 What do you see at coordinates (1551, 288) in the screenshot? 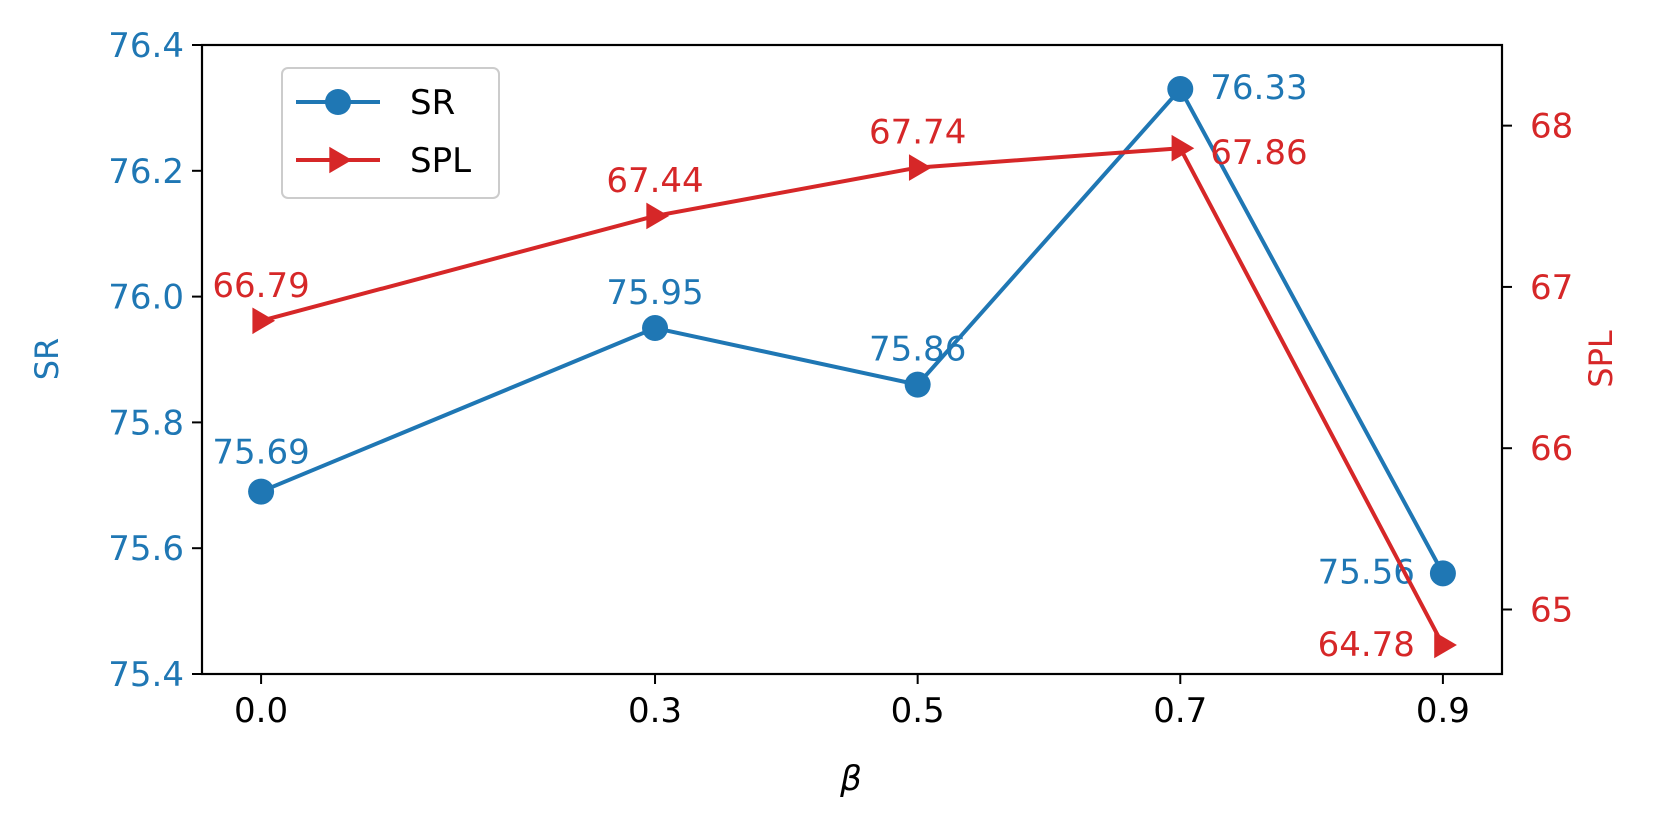
I see `y-right-tick-label: 67` at bounding box center [1551, 288].